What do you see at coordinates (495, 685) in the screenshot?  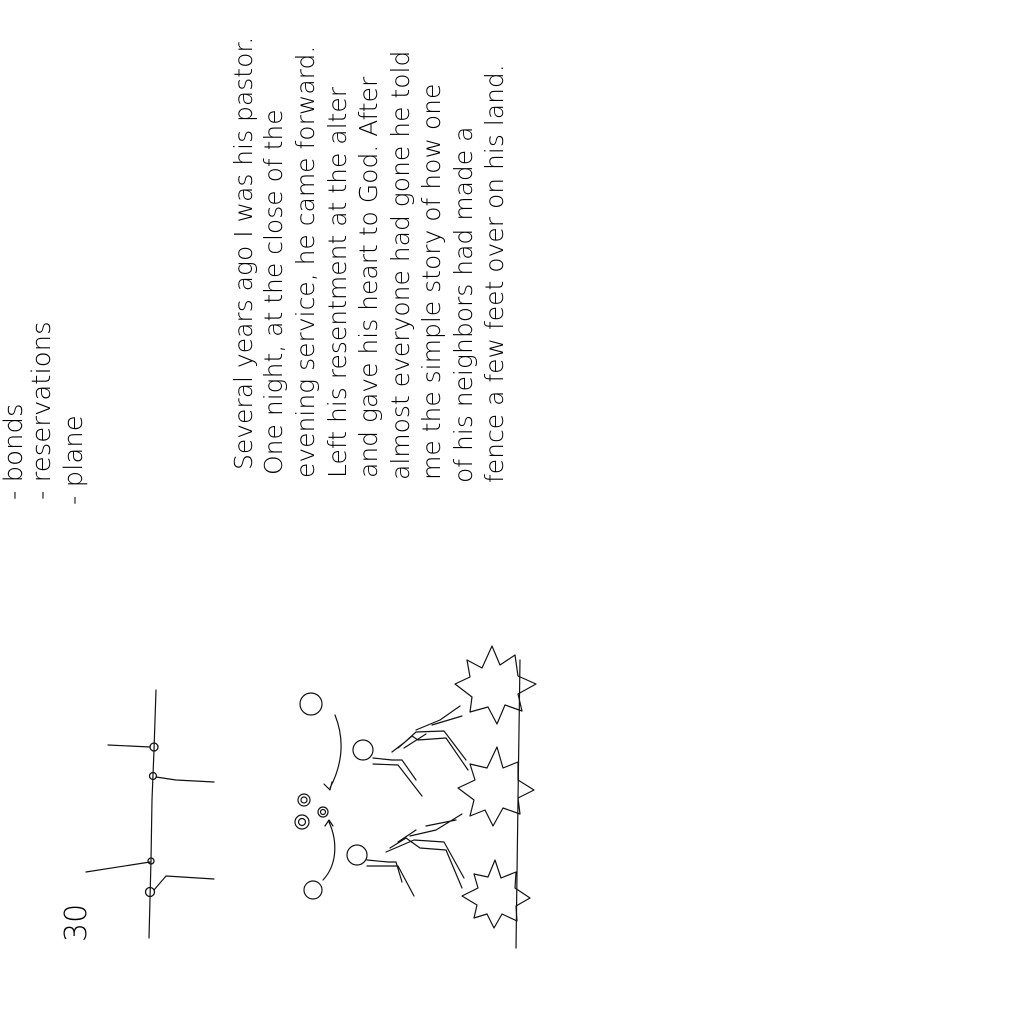 I see `spiky-star-top` at bounding box center [495, 685].